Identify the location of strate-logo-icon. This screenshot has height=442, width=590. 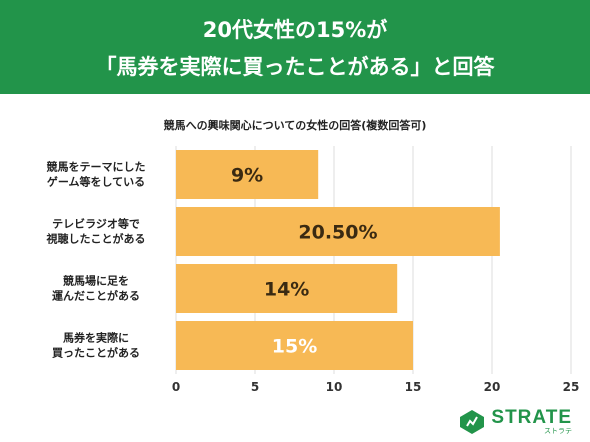
(472, 422).